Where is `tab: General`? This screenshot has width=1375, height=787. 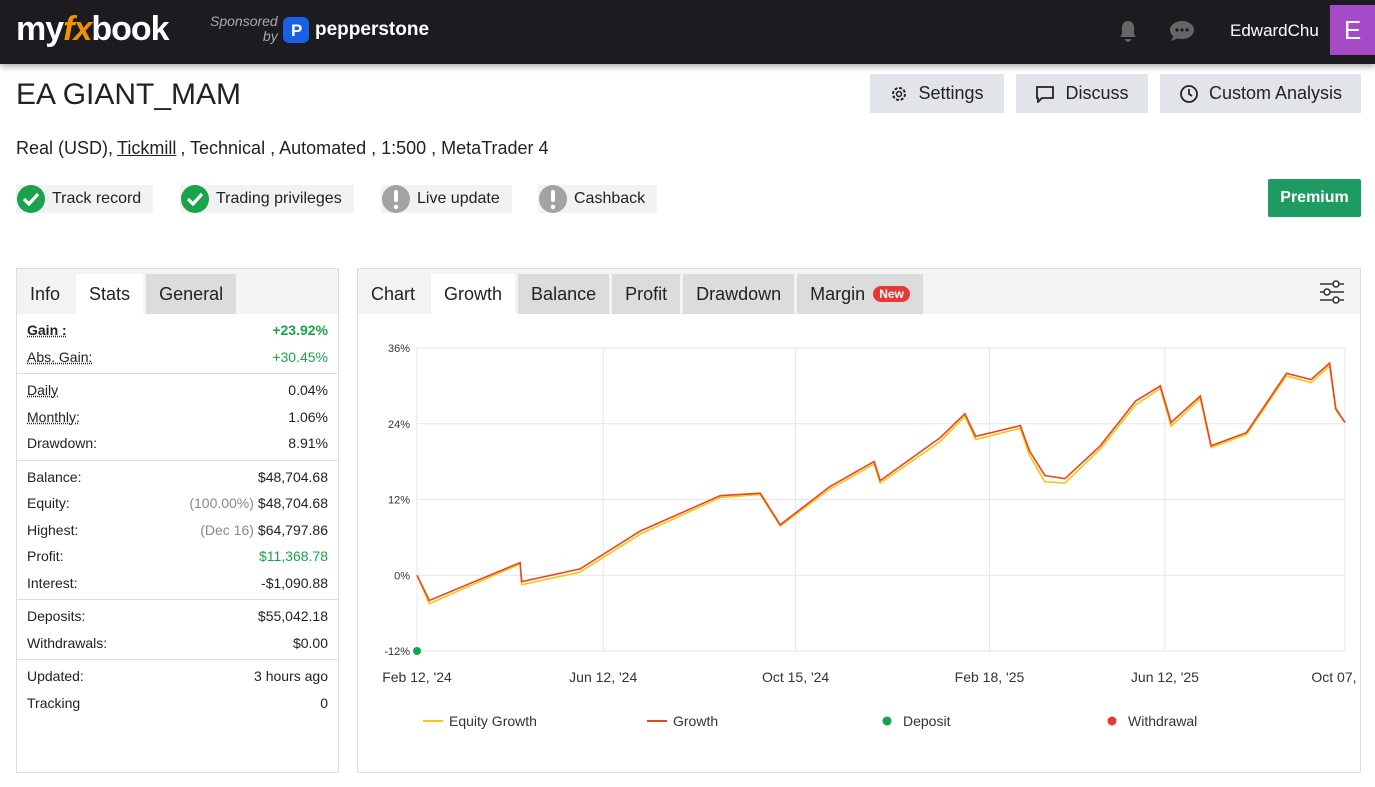 tab: General is located at coordinates (191, 294).